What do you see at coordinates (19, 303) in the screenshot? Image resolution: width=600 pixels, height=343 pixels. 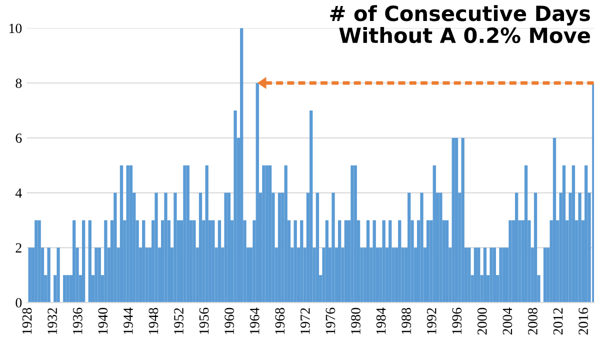 I see `y-tick-label: 0` at bounding box center [19, 303].